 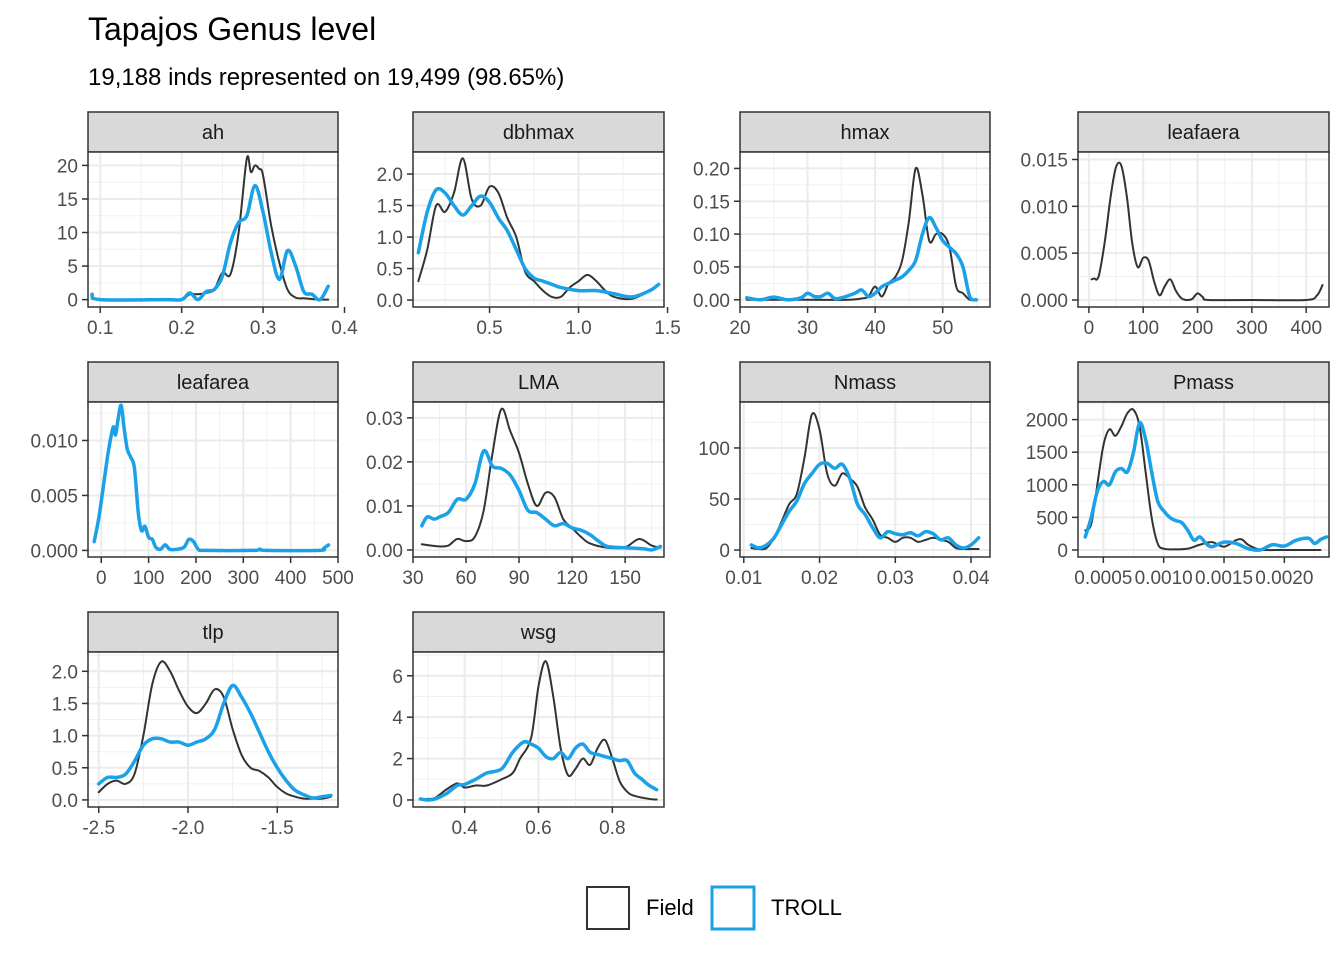 What do you see at coordinates (213, 132) in the screenshot?
I see `strip-ah` at bounding box center [213, 132].